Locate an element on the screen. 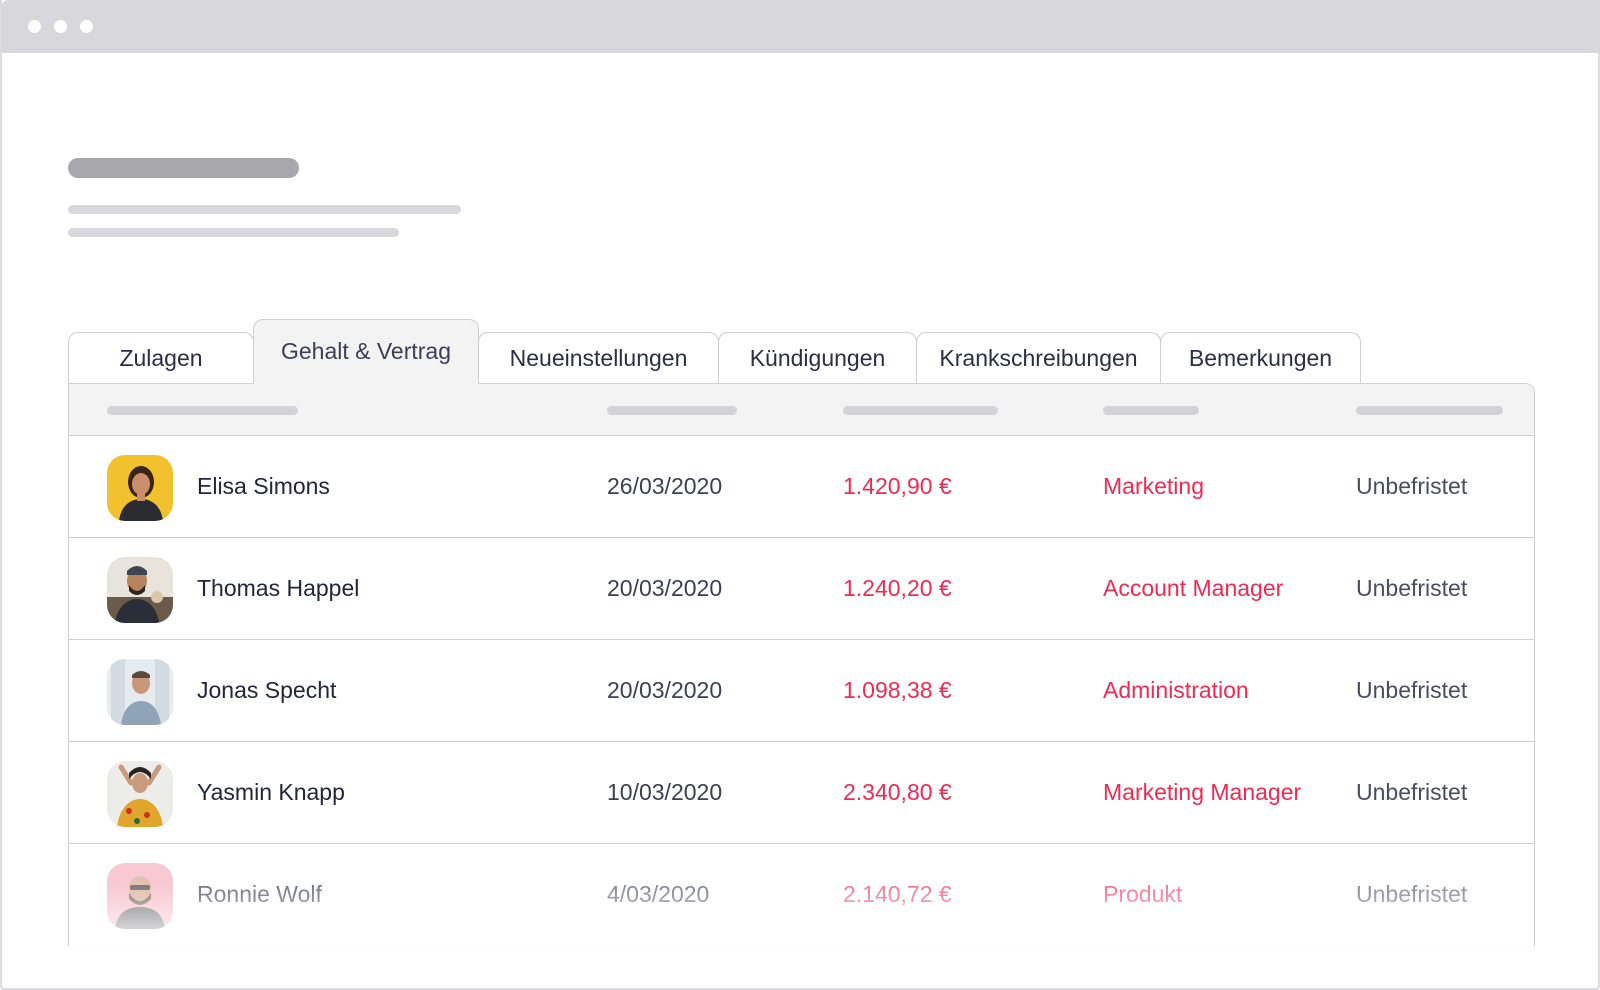  salary: 2.340,80 € is located at coordinates (897, 792).